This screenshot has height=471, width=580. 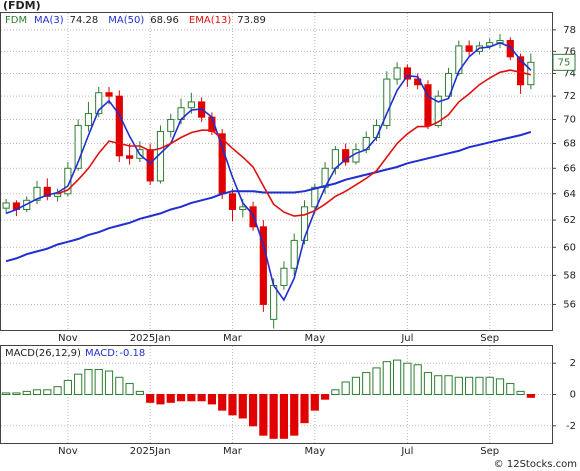 I want to click on macd-value: -0.18, so click(x=132, y=353).